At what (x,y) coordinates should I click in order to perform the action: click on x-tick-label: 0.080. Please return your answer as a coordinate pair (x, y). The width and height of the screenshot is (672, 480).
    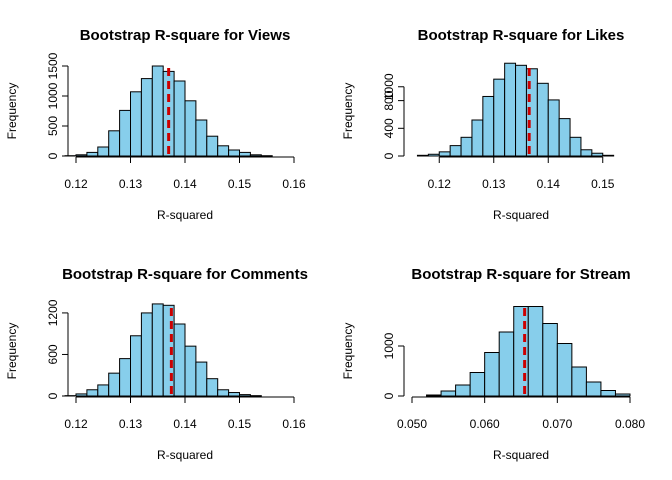
    Looking at the image, I should click on (630, 424).